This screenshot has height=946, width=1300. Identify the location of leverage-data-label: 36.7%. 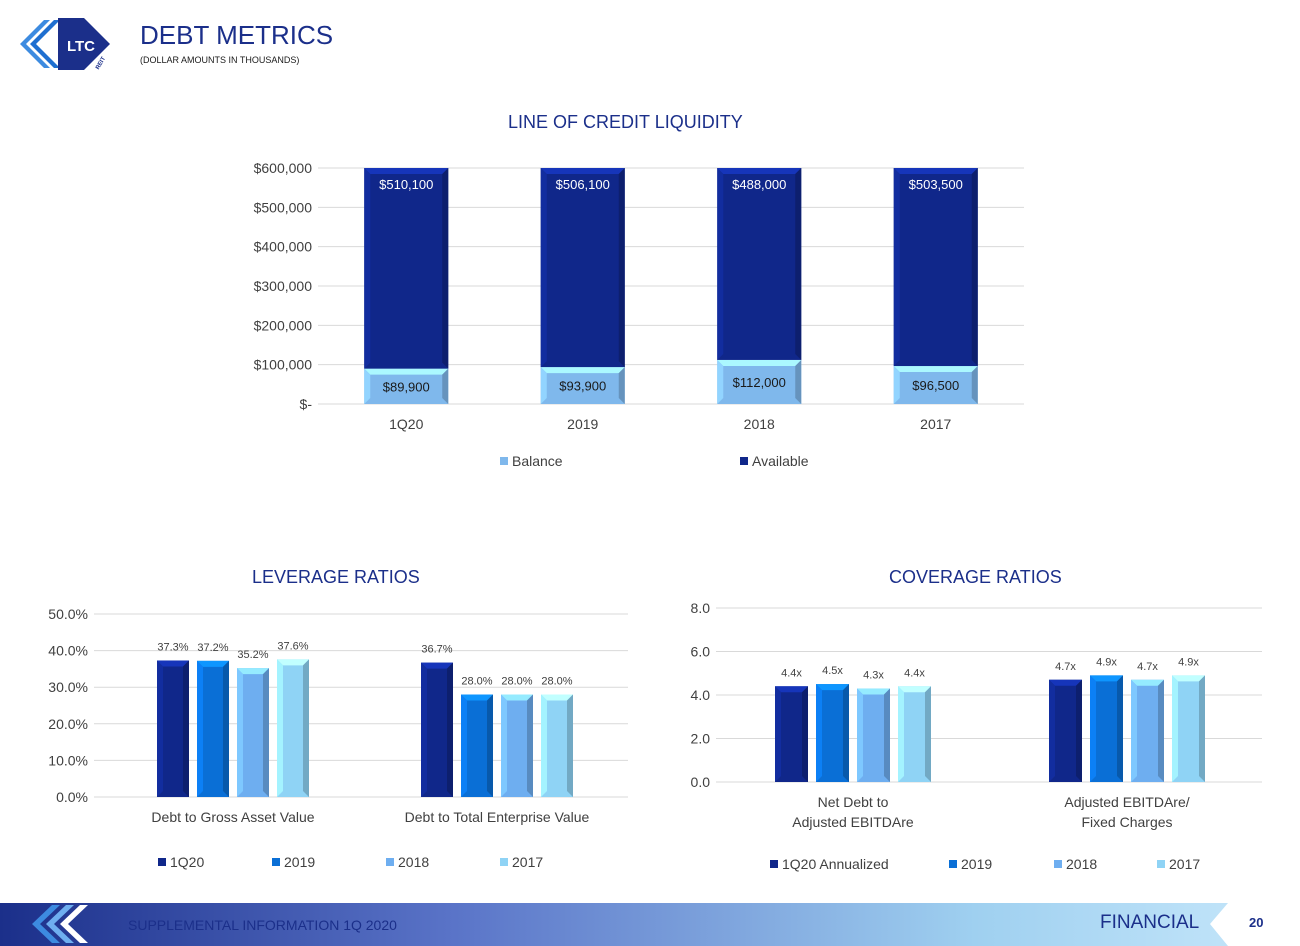
(436, 650).